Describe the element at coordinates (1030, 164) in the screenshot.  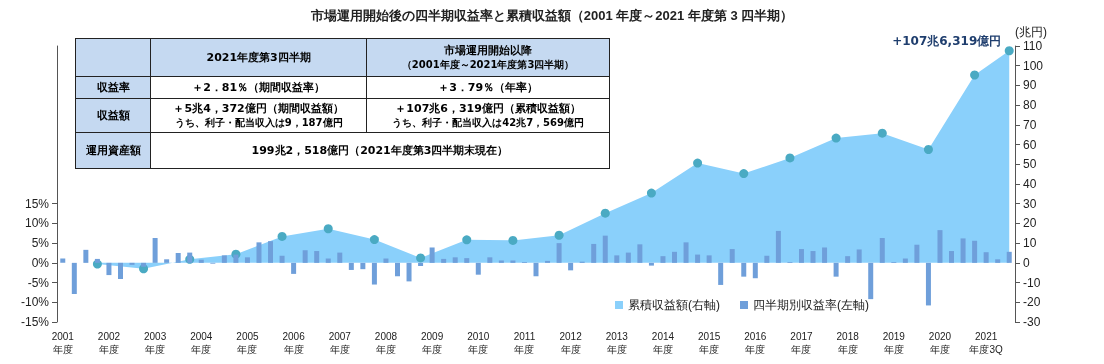
I see `y2-tick-label: 50` at that location.